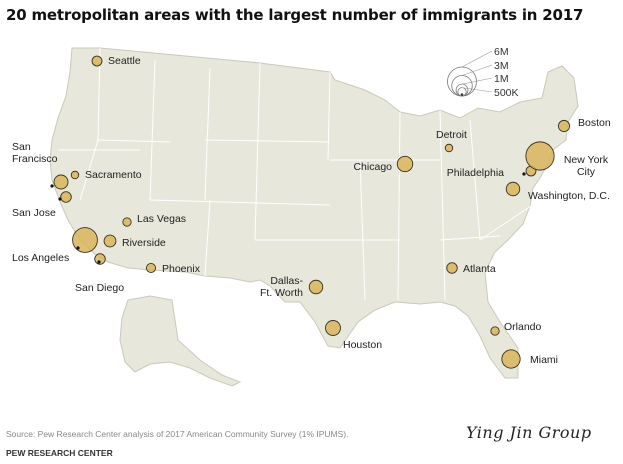 This screenshot has height=464, width=623. I want to click on city-bubble-las-vegas, so click(127, 222).